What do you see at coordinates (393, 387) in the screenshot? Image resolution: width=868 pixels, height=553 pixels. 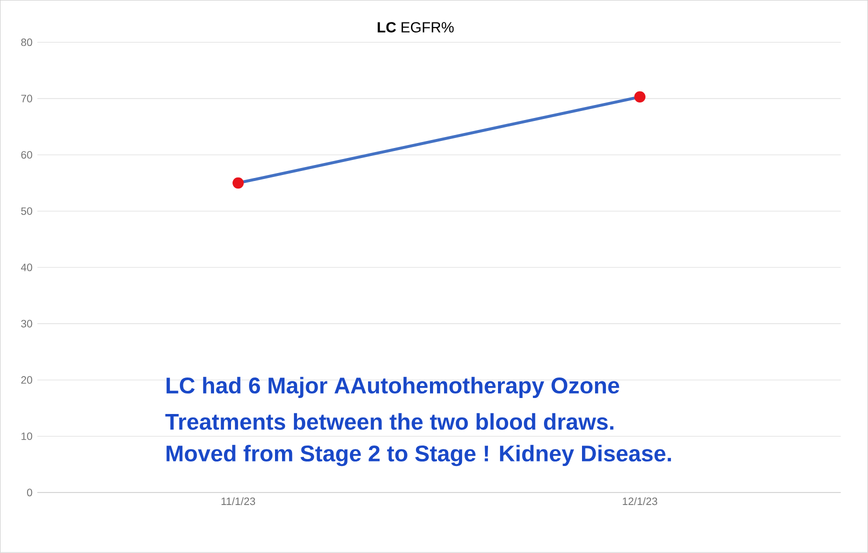 I see `annotation: LC had 6 Major AAutohemotherapy Ozone` at bounding box center [393, 387].